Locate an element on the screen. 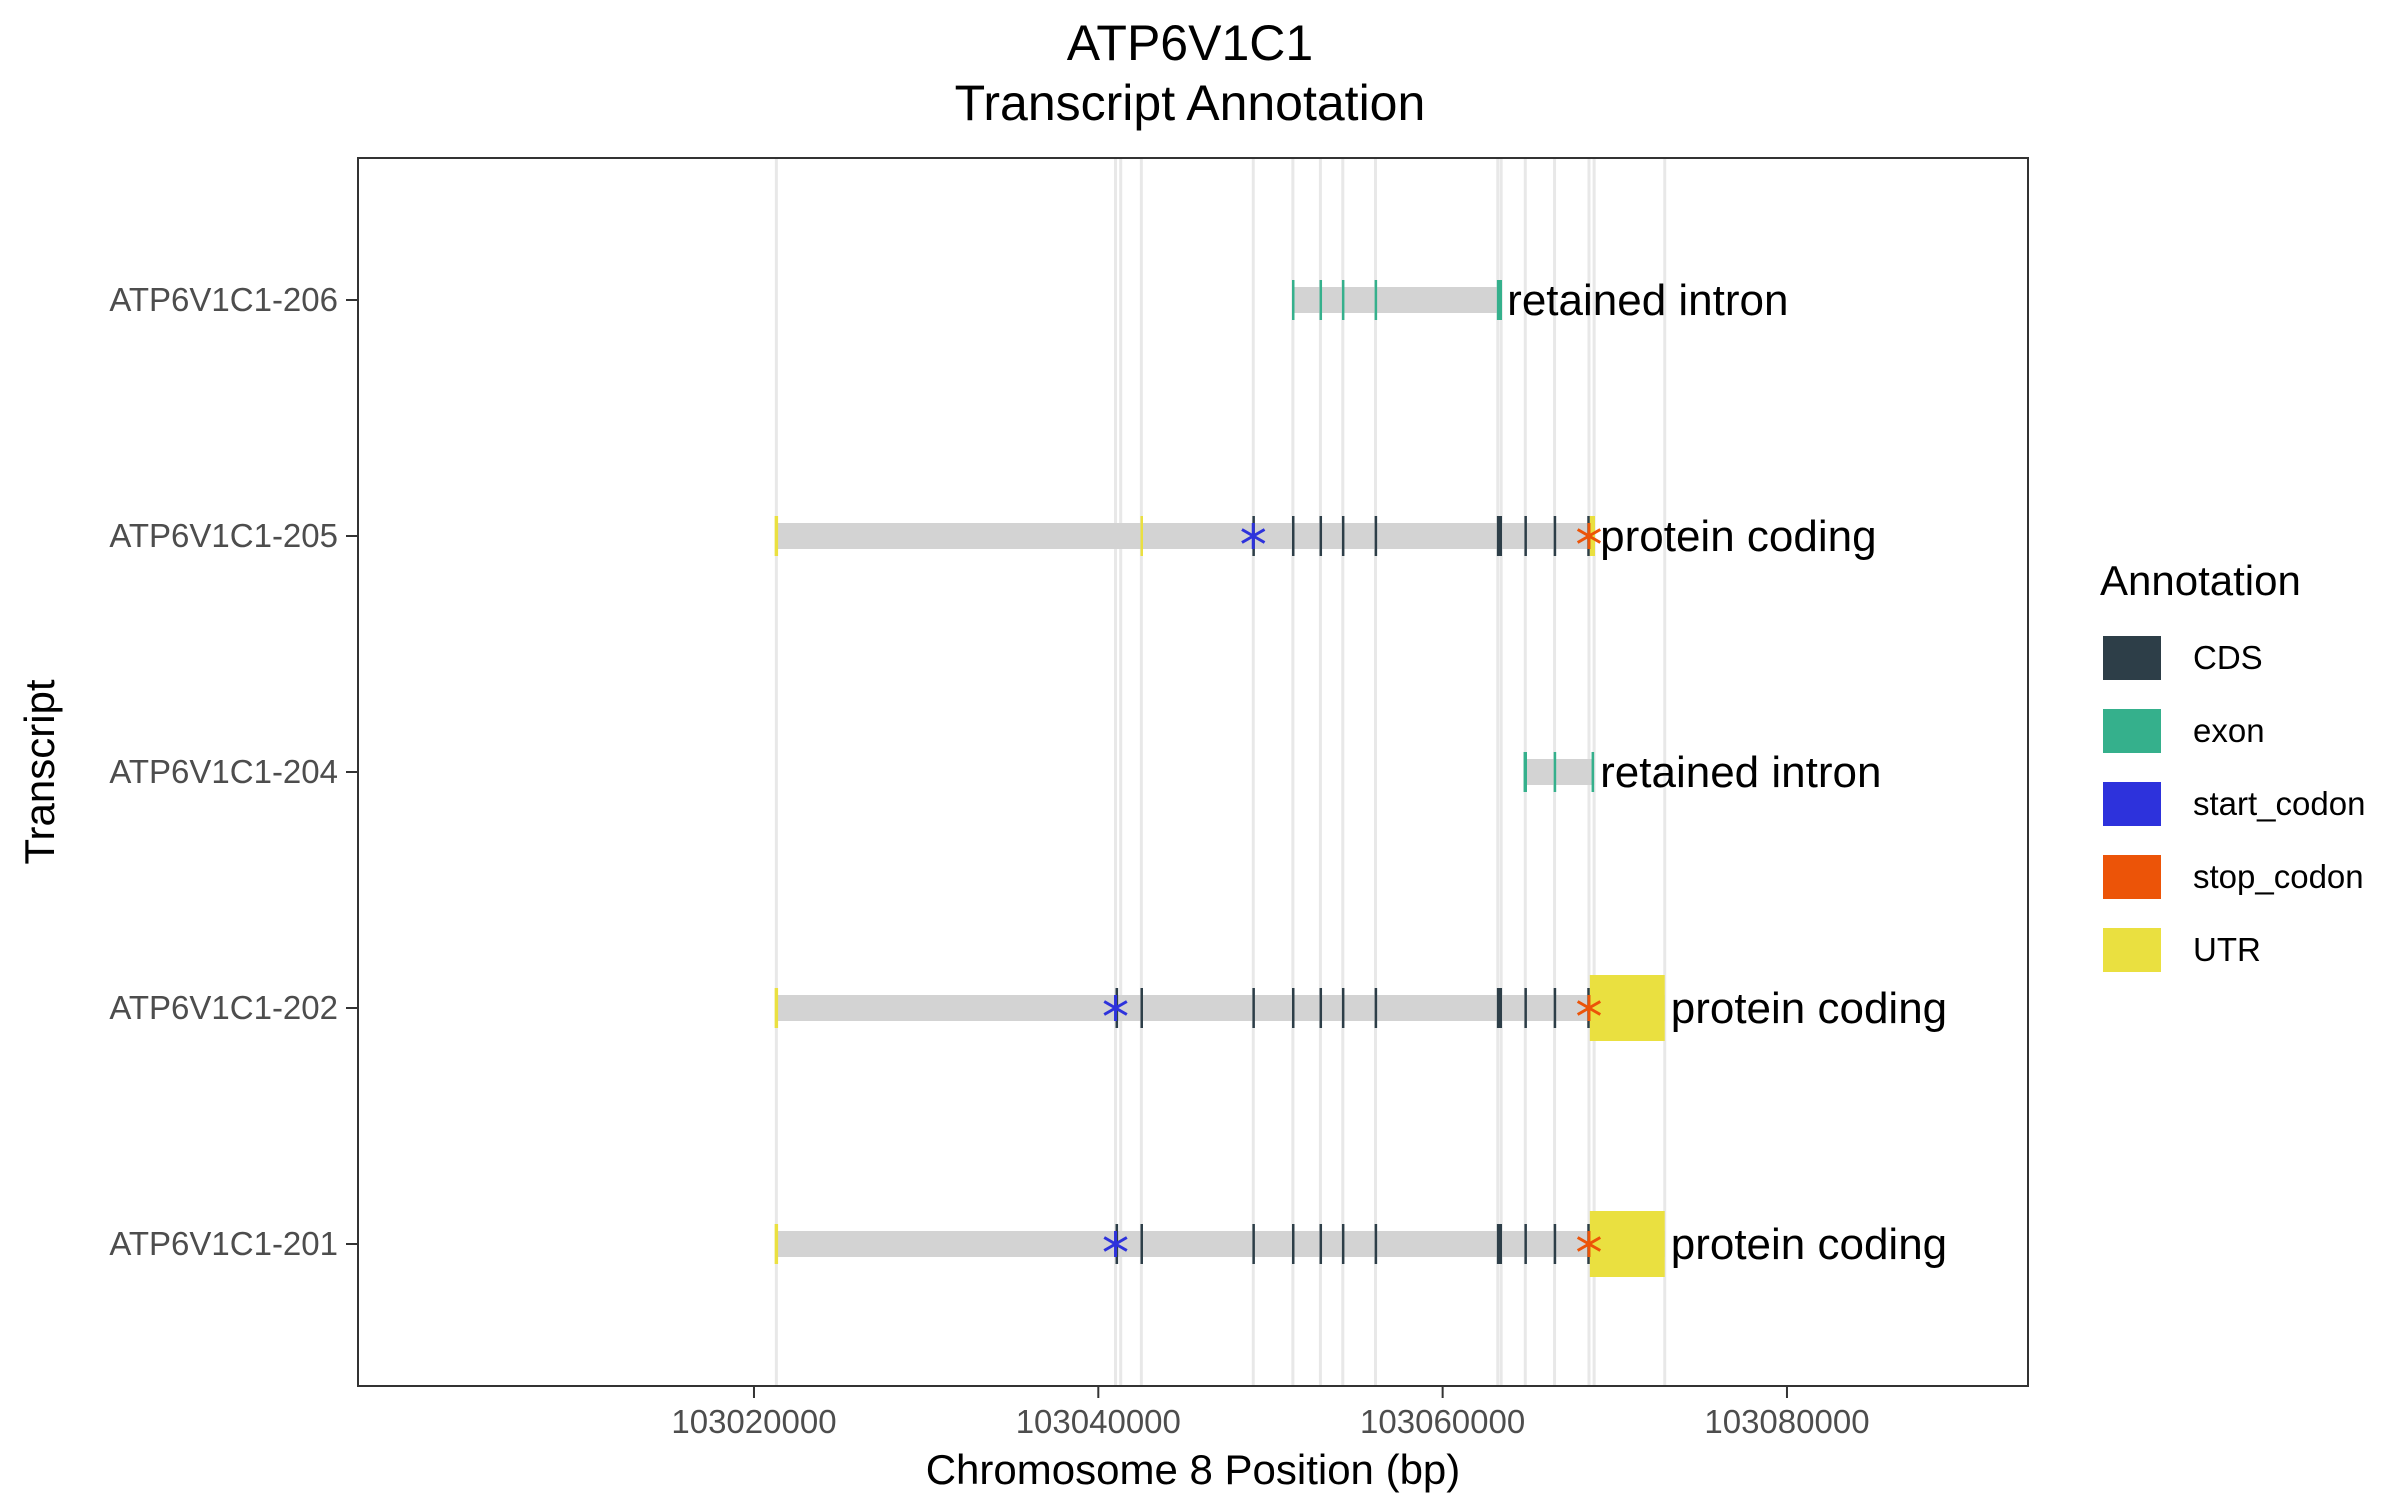 This screenshot has width=2400, height=1500. legend-title: Annotation is located at coordinates (2200, 580).